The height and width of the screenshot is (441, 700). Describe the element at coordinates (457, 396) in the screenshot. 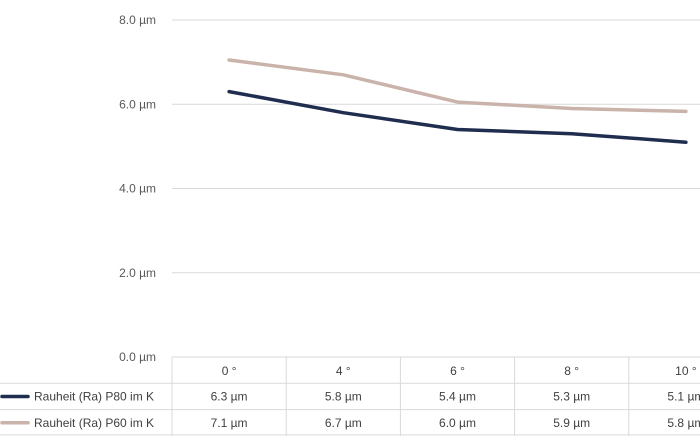

I see `table-value: 5.4 µm` at that location.